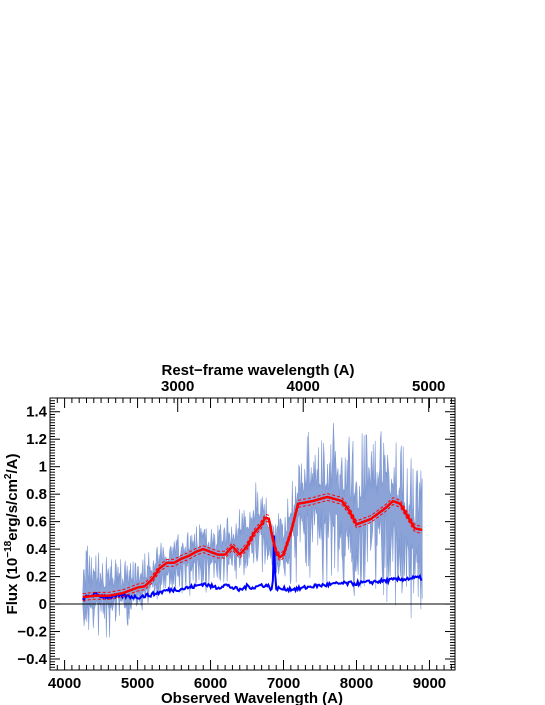 Image resolution: width=545 pixels, height=705 pixels. I want to click on y-axis-title-part-3: /A), so click(12, 464).